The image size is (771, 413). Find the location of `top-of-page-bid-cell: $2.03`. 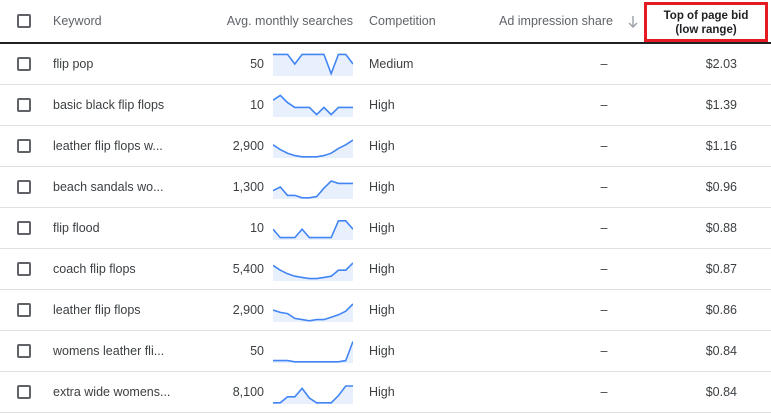

top-of-page-bid-cell: $2.03 is located at coordinates (721, 64).